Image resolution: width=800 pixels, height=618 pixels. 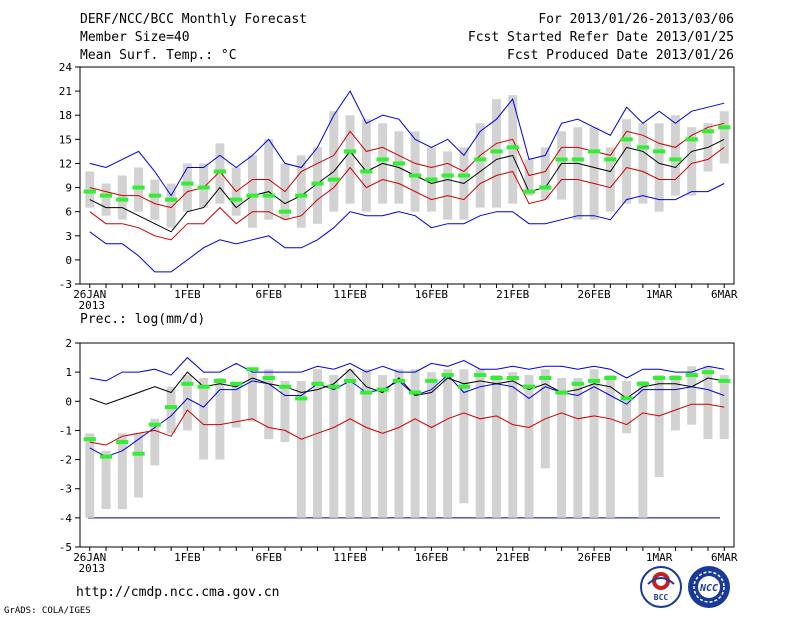 I want to click on member-size: Member Size=40, so click(x=135, y=37).